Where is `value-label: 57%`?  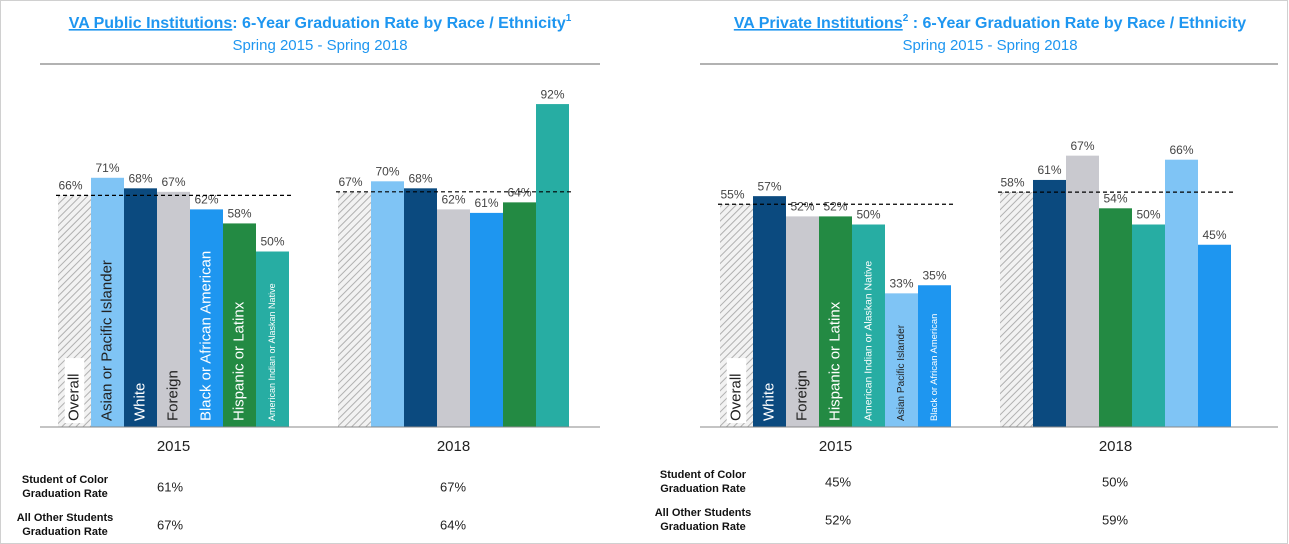 value-label: 57% is located at coordinates (769, 186).